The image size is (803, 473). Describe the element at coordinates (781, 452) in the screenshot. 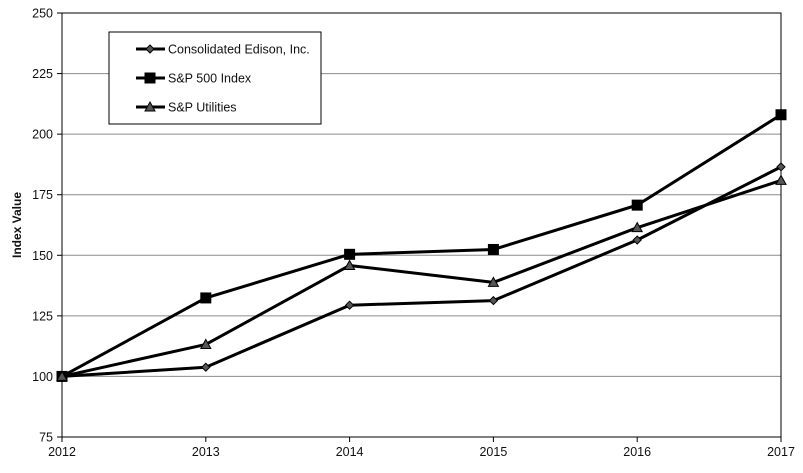

I see `x-tick-label: 2017` at that location.